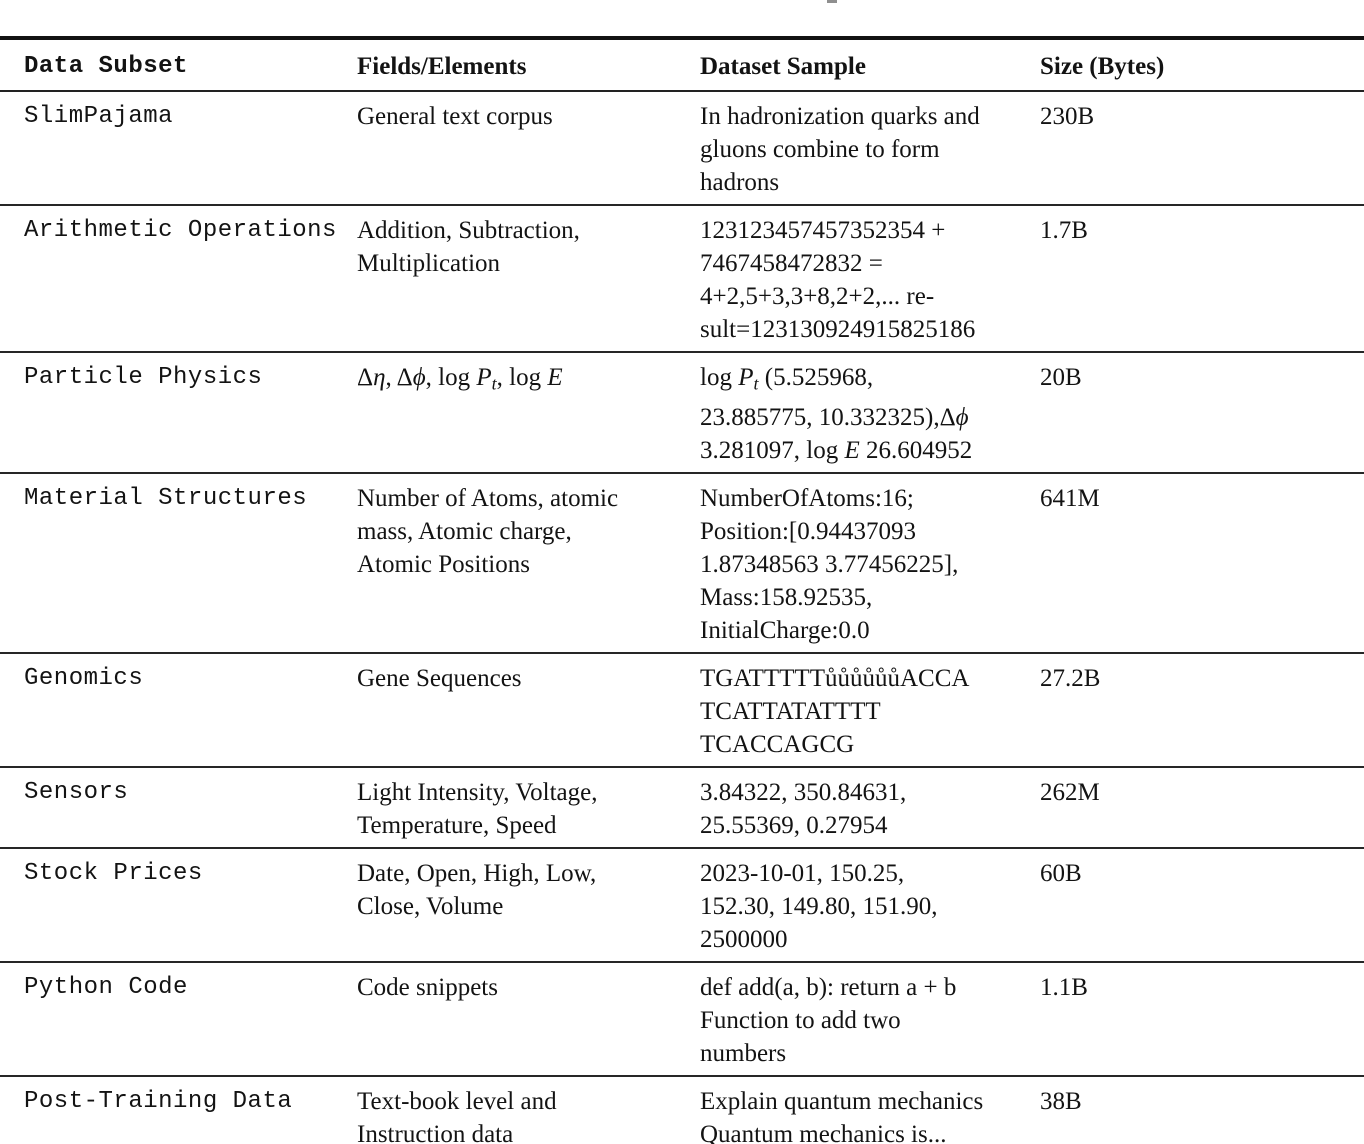 Image resolution: width=1364 pixels, height=1144 pixels. Describe the element at coordinates (76, 792) in the screenshot. I see `cell-data-subset: Sensors` at that location.